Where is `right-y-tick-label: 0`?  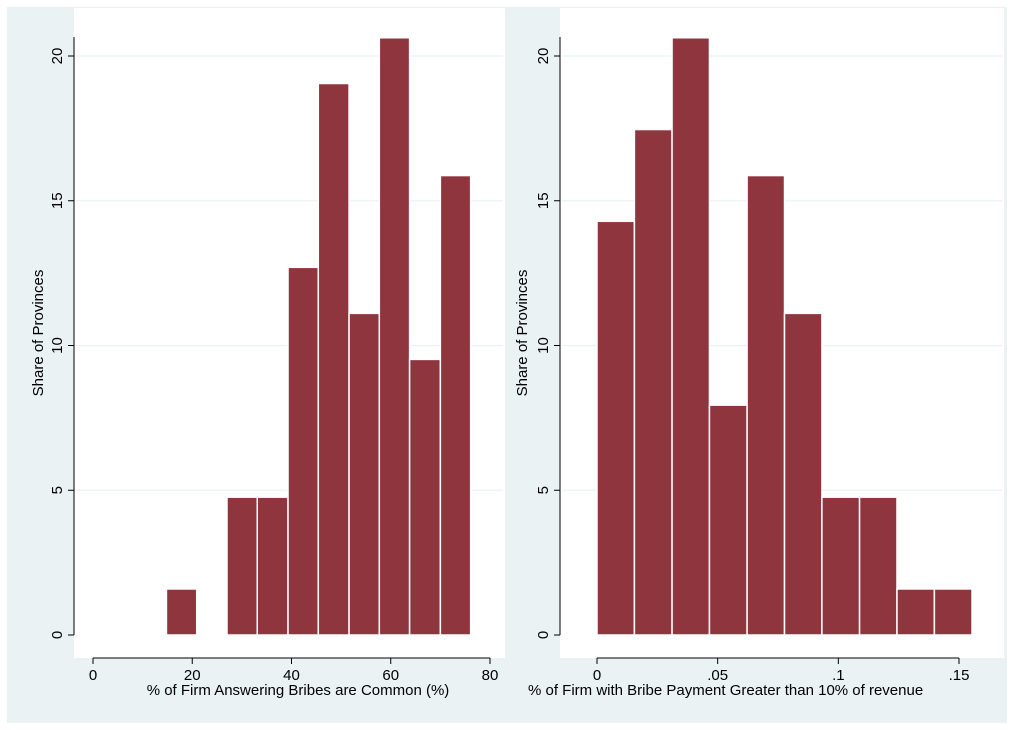 right-y-tick-label: 0 is located at coordinates (543, 635).